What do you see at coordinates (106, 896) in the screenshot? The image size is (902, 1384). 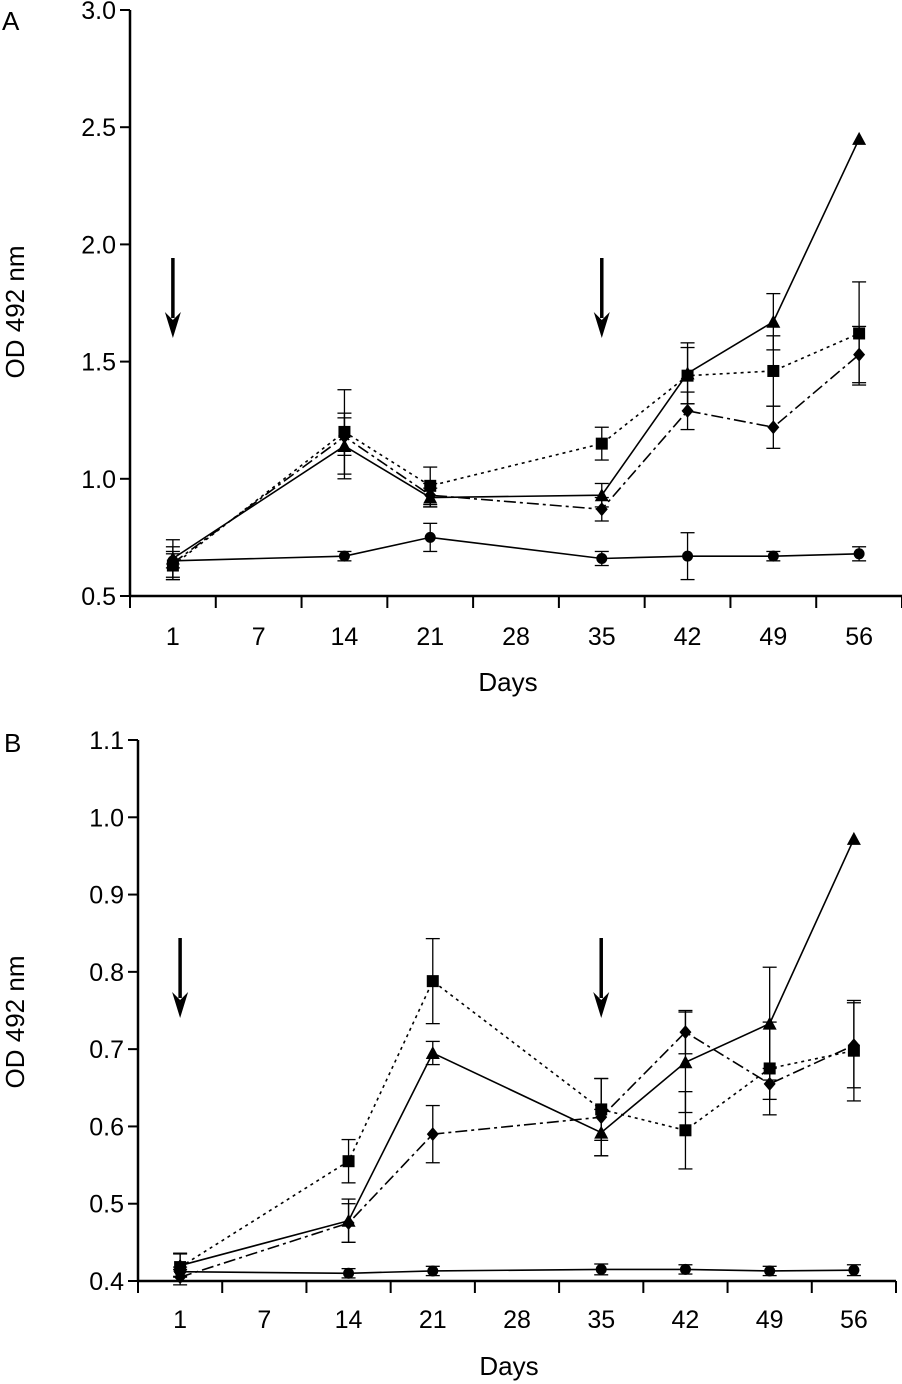 I see `y-tick-label: 0.9` at bounding box center [106, 896].